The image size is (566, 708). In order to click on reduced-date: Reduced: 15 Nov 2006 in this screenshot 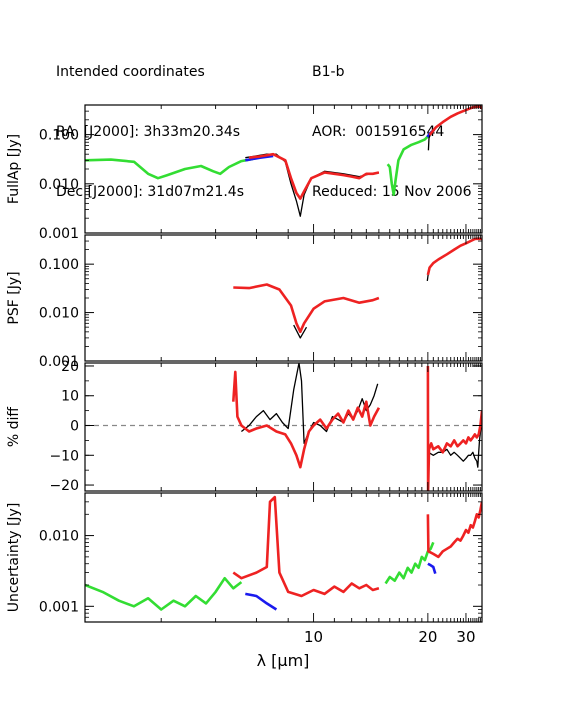, I will do `click(392, 192)`.